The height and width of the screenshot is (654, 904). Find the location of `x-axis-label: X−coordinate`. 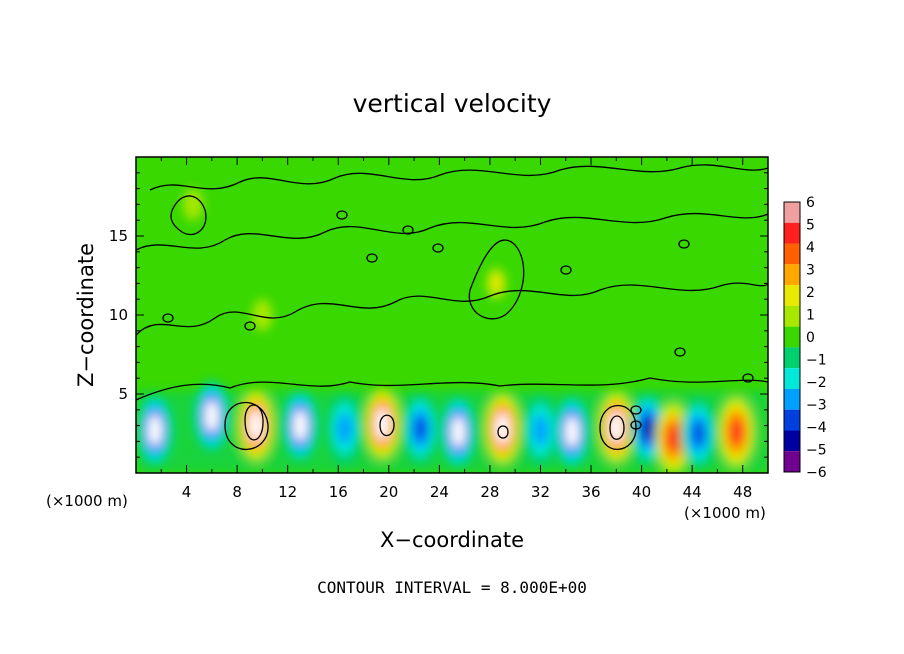

x-axis-label: X−coordinate is located at coordinates (452, 540).